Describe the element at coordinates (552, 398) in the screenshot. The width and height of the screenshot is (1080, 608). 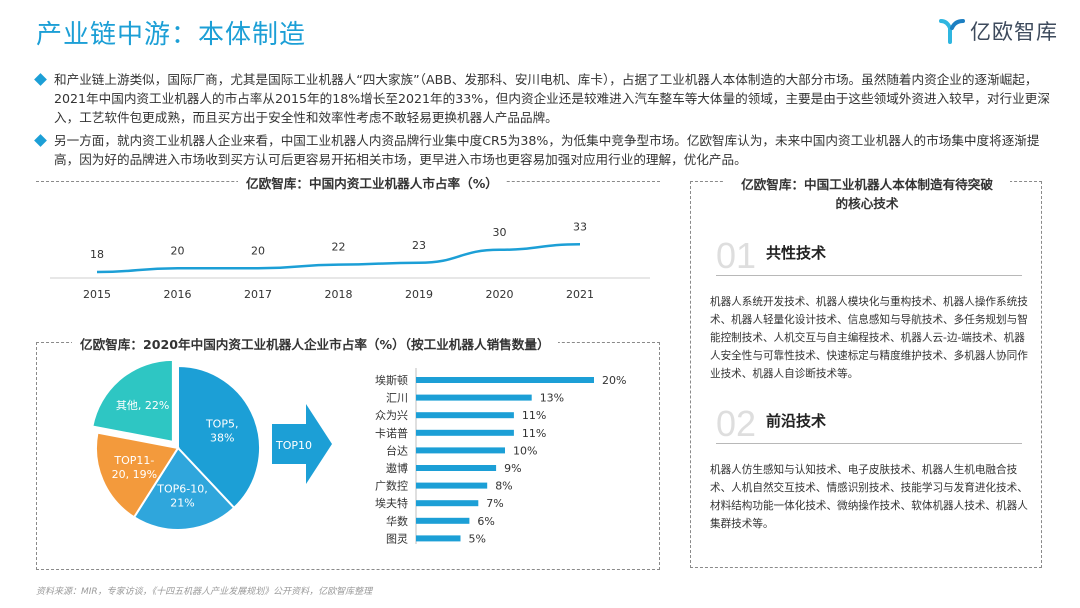
I see `bar-value-label: 13%` at that location.